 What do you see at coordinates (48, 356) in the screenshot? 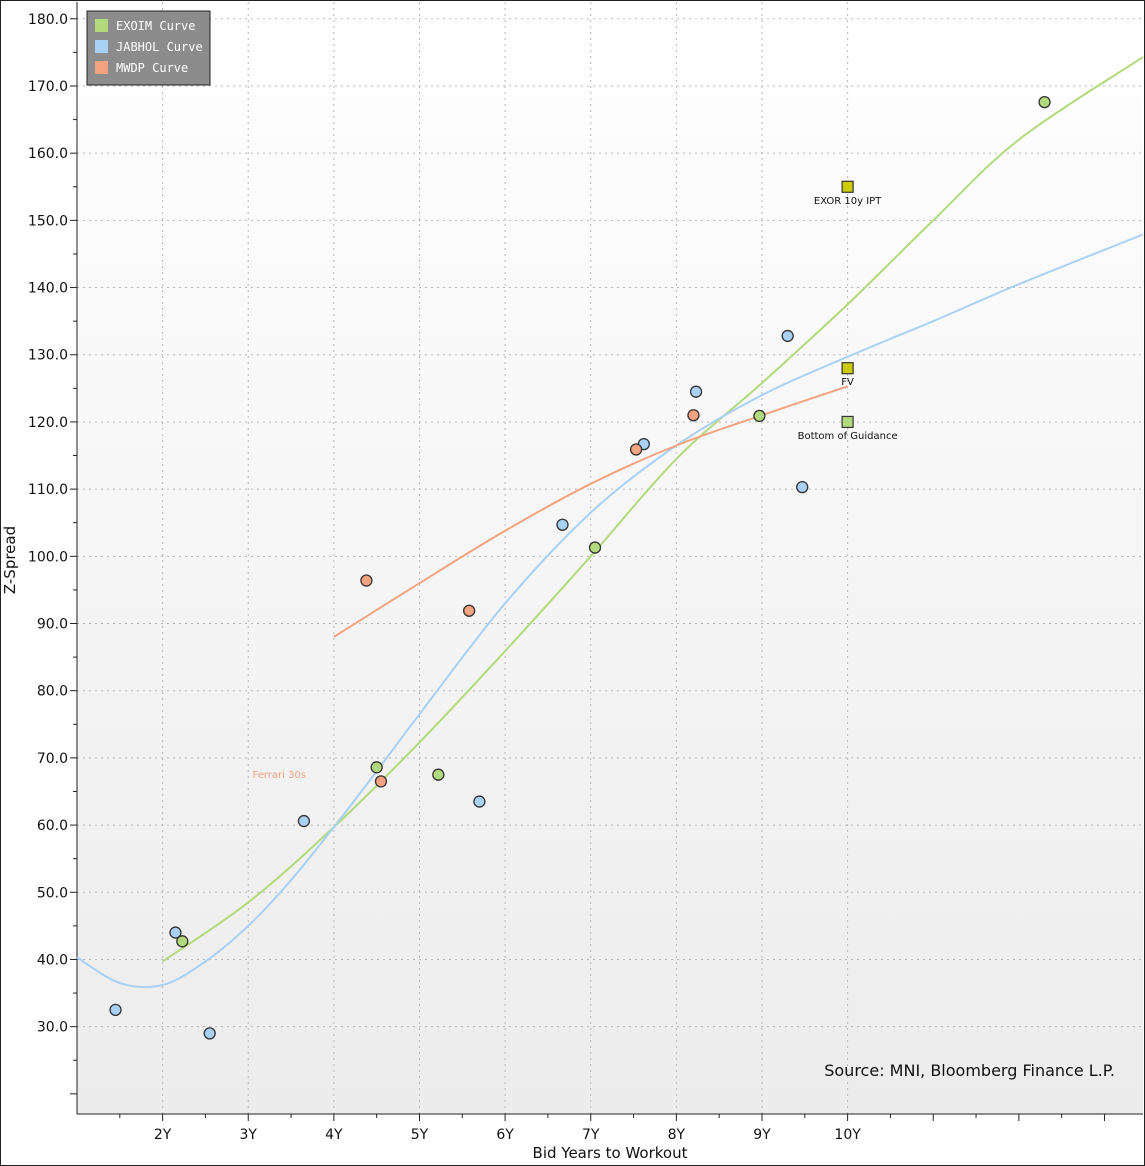
I see `y-tick-label: 130.0` at bounding box center [48, 356].